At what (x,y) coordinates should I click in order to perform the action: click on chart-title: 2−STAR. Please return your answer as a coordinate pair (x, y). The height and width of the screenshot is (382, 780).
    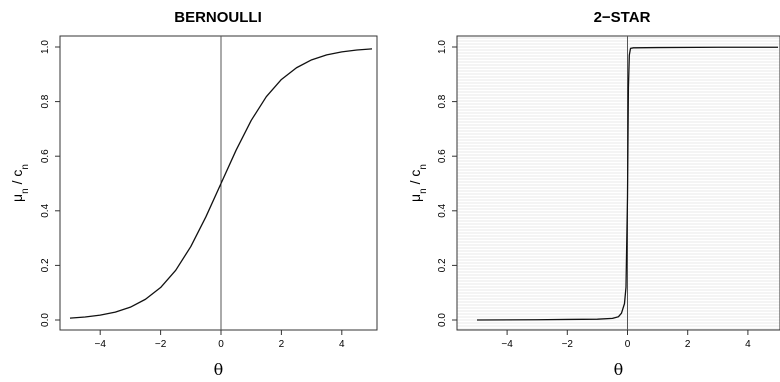
    Looking at the image, I should click on (622, 17).